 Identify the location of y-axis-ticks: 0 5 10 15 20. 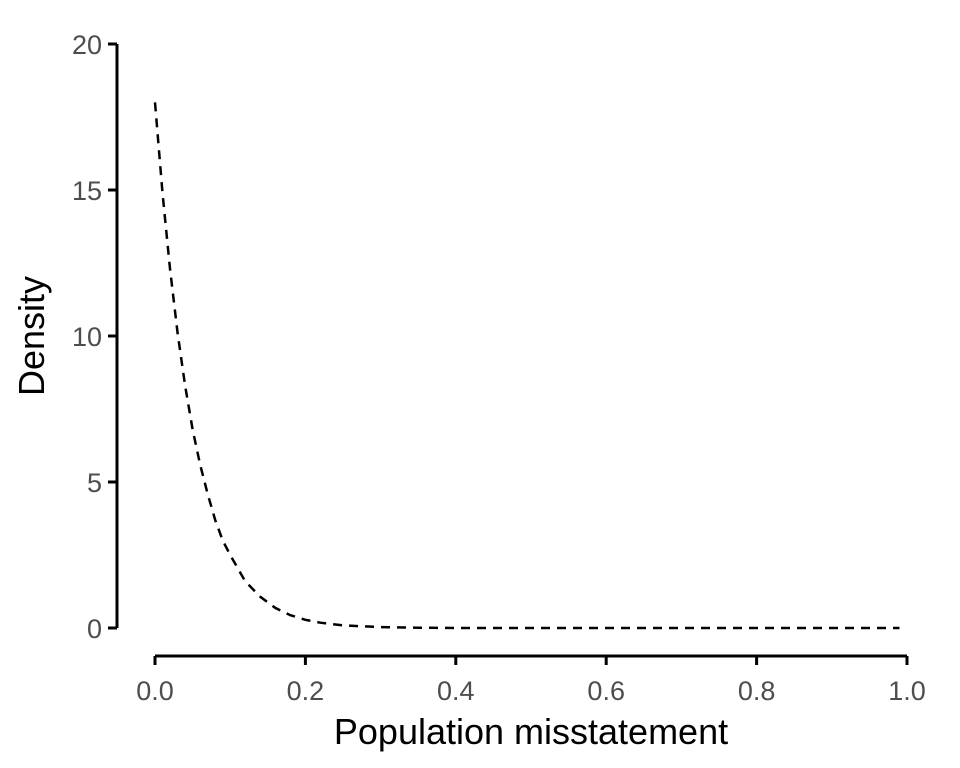
(94, 337).